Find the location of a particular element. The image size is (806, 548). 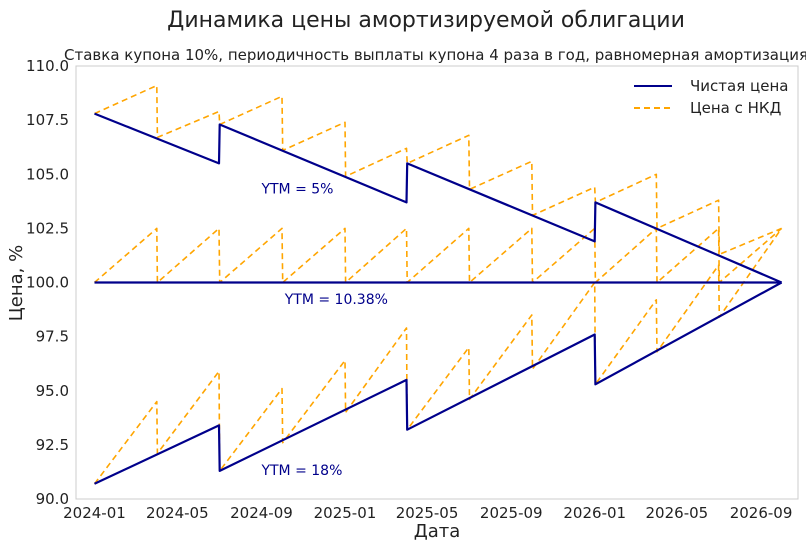

legend-label-clean-price: Чистая цена is located at coordinates (739, 86).